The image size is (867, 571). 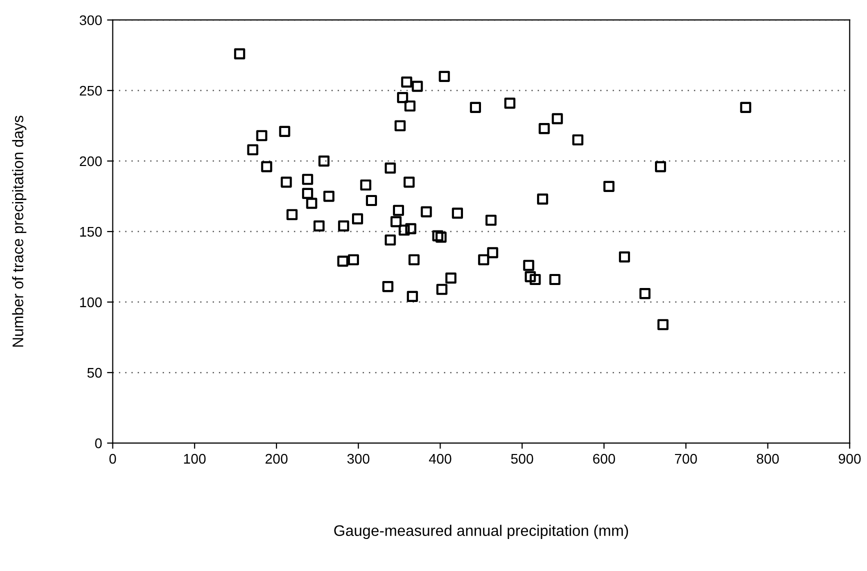 I want to click on y-tick-label: 150, so click(x=91, y=231).